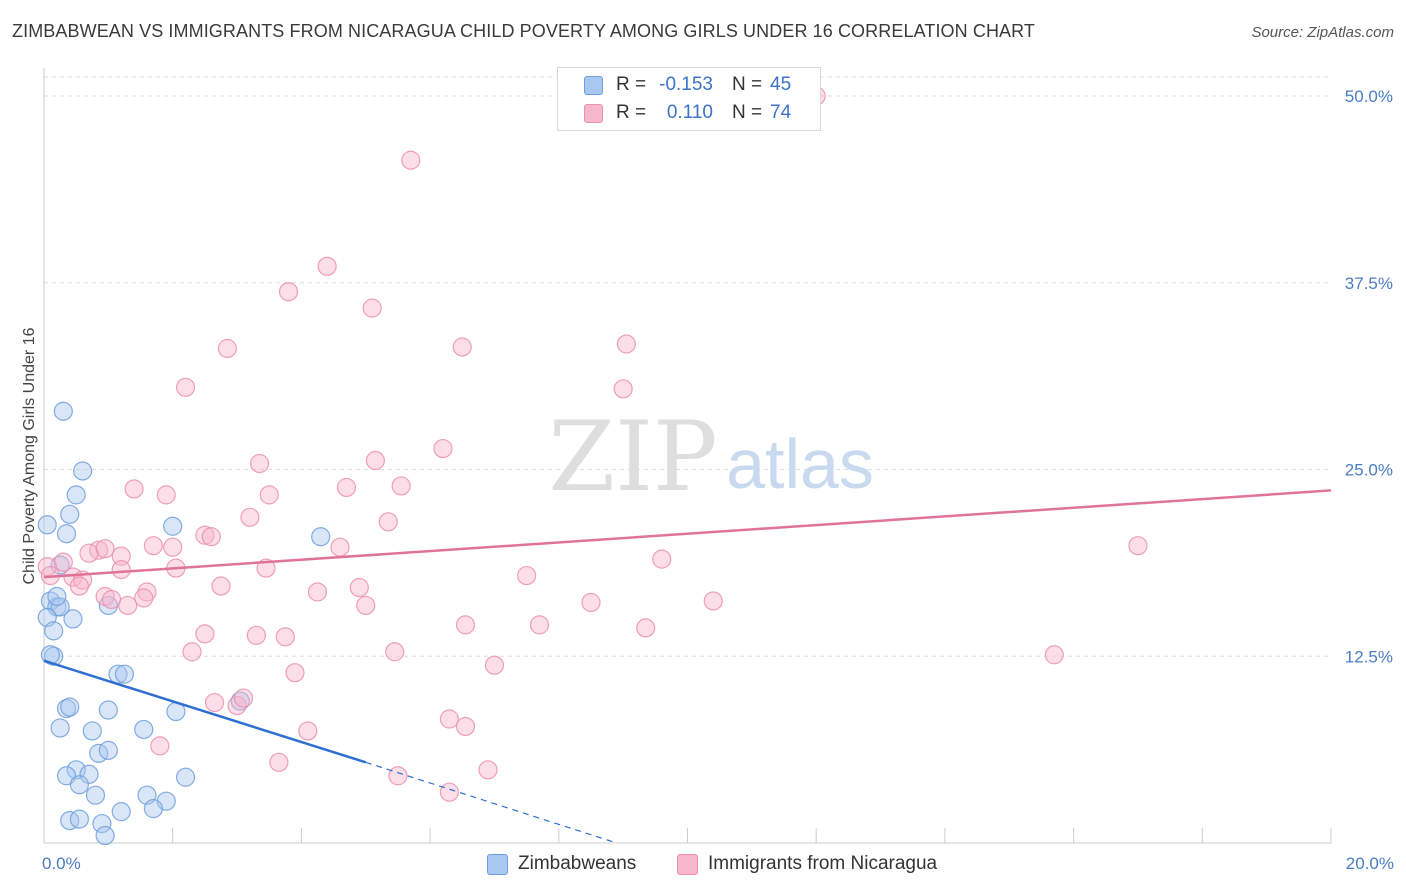  I want to click on legend-swatch-blue, so click(593, 85).